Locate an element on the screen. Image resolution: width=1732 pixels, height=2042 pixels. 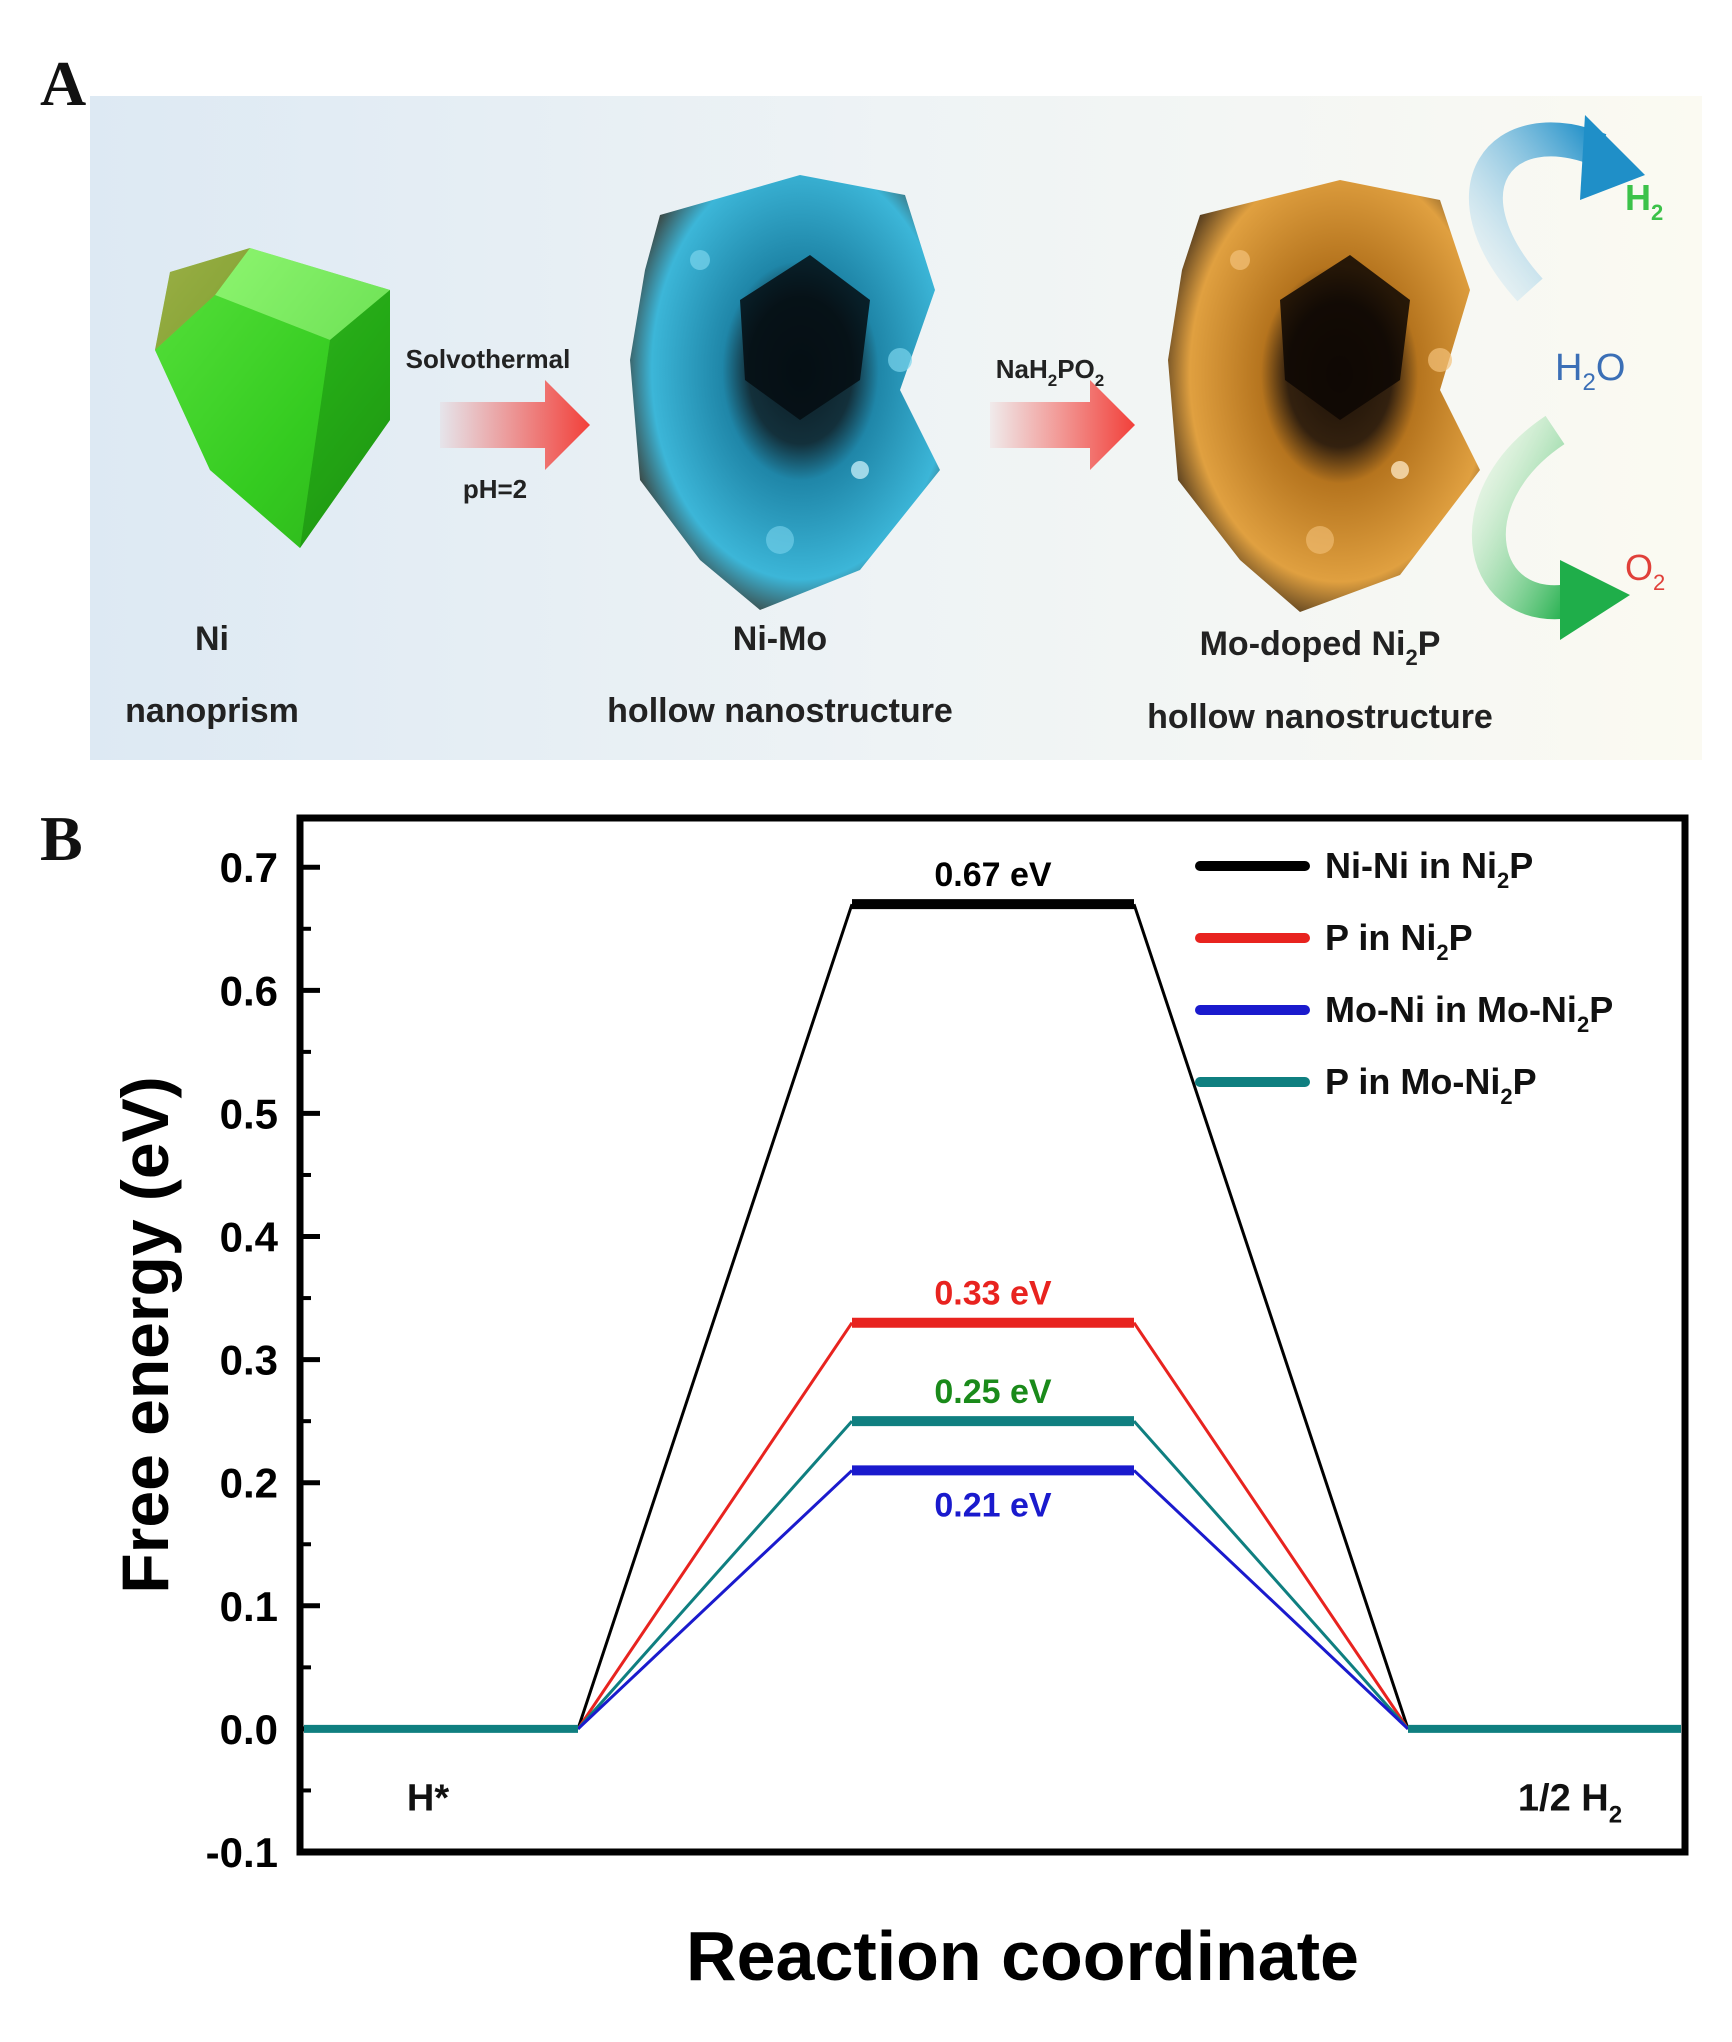
product-hollow-graphic is located at coordinates (1324, 396).